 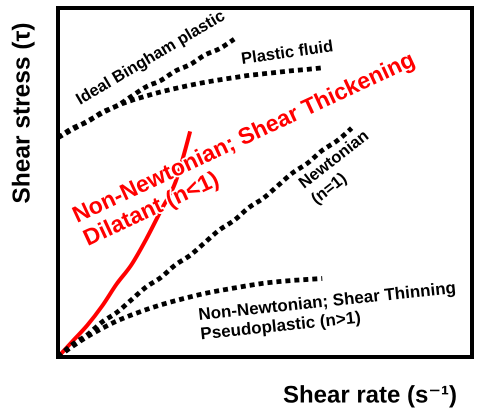 I want to click on text: Non-Newtonian; Shear Thinning Pseudoplastic (n>1), so click(x=327, y=311).